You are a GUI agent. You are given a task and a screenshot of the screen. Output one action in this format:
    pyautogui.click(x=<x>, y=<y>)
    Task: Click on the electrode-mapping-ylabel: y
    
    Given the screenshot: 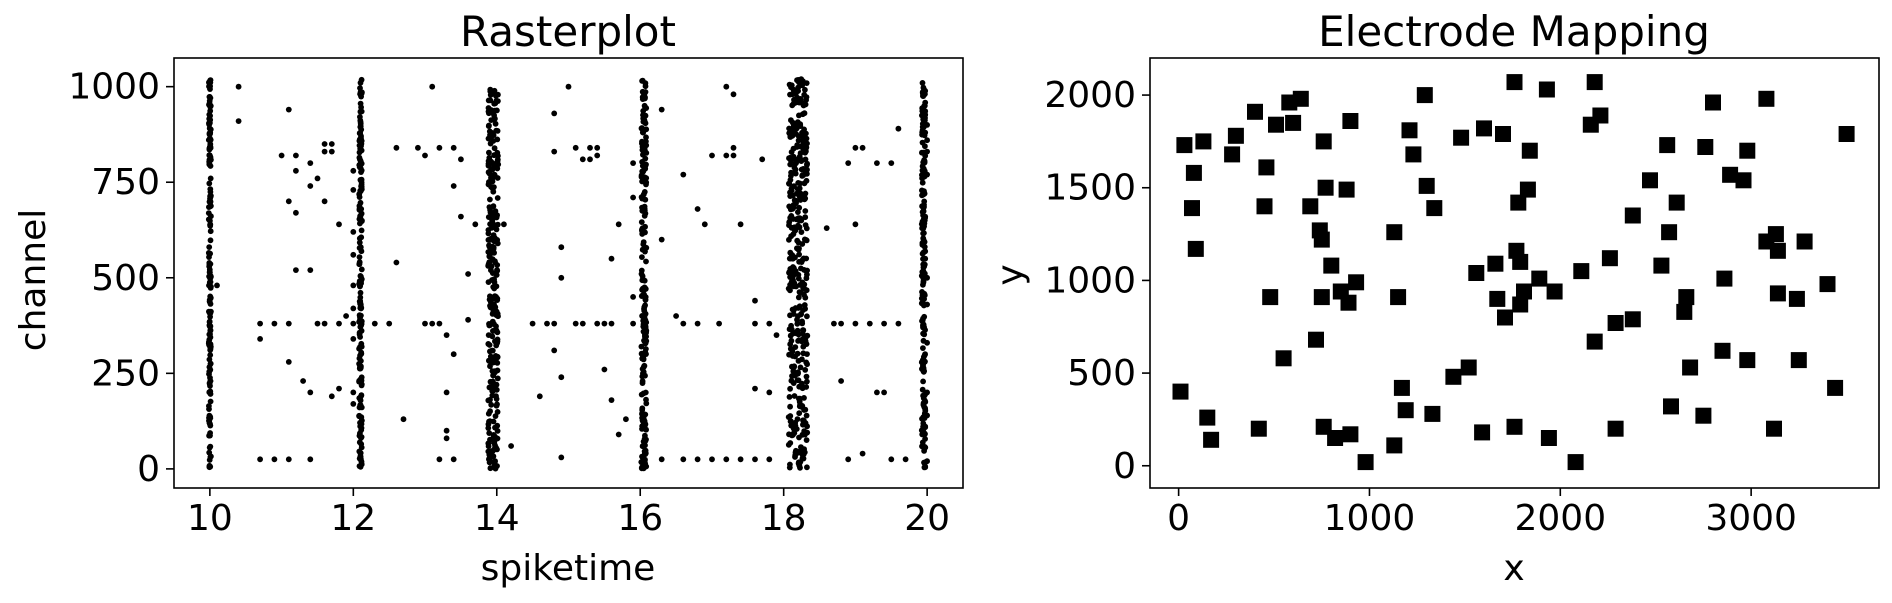 What is the action you would take?
    pyautogui.click(x=1010, y=274)
    